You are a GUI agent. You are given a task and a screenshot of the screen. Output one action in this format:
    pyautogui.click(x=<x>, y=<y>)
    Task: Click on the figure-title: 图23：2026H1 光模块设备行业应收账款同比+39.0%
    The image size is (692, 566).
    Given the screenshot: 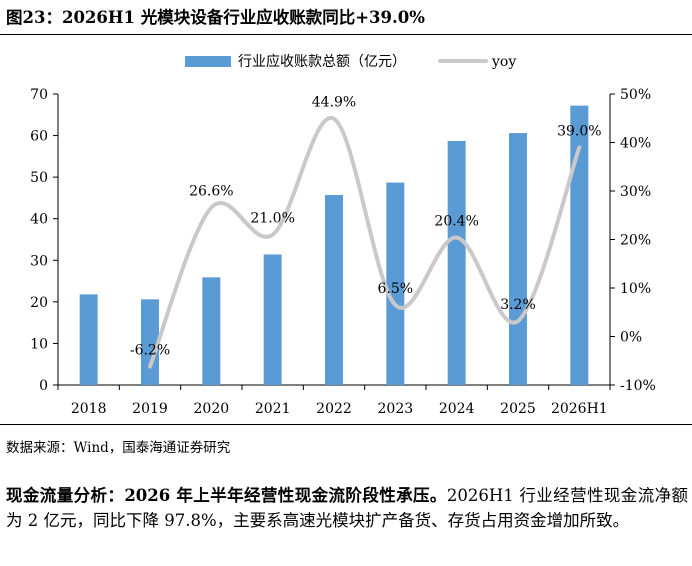 What is the action you would take?
    pyautogui.click(x=215, y=17)
    